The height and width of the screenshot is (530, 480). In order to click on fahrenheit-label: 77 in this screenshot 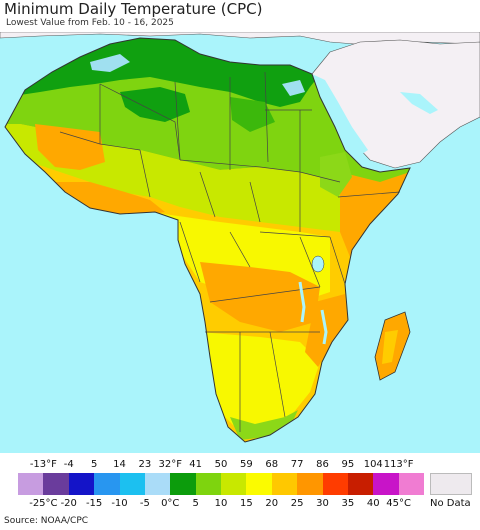, I will do `click(297, 464)`.